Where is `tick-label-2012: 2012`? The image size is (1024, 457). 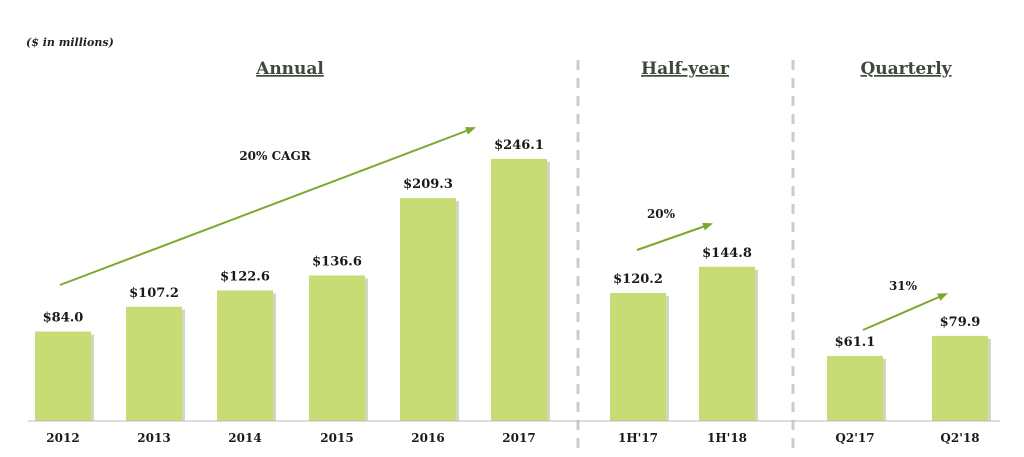 tick-label-2012: 2012 is located at coordinates (62, 438).